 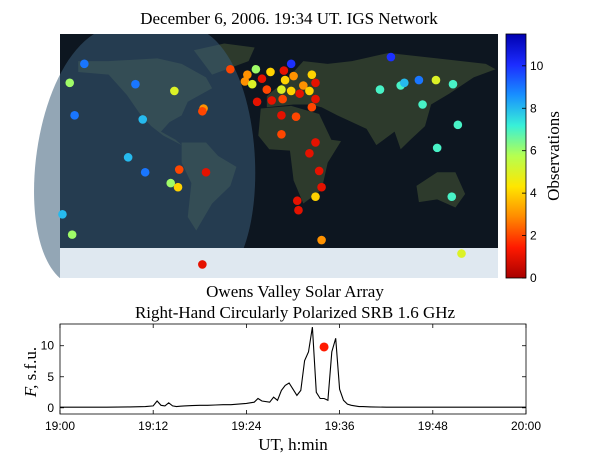 What do you see at coordinates (433, 426) in the screenshot?
I see `x-tick-label: 19:48` at bounding box center [433, 426].